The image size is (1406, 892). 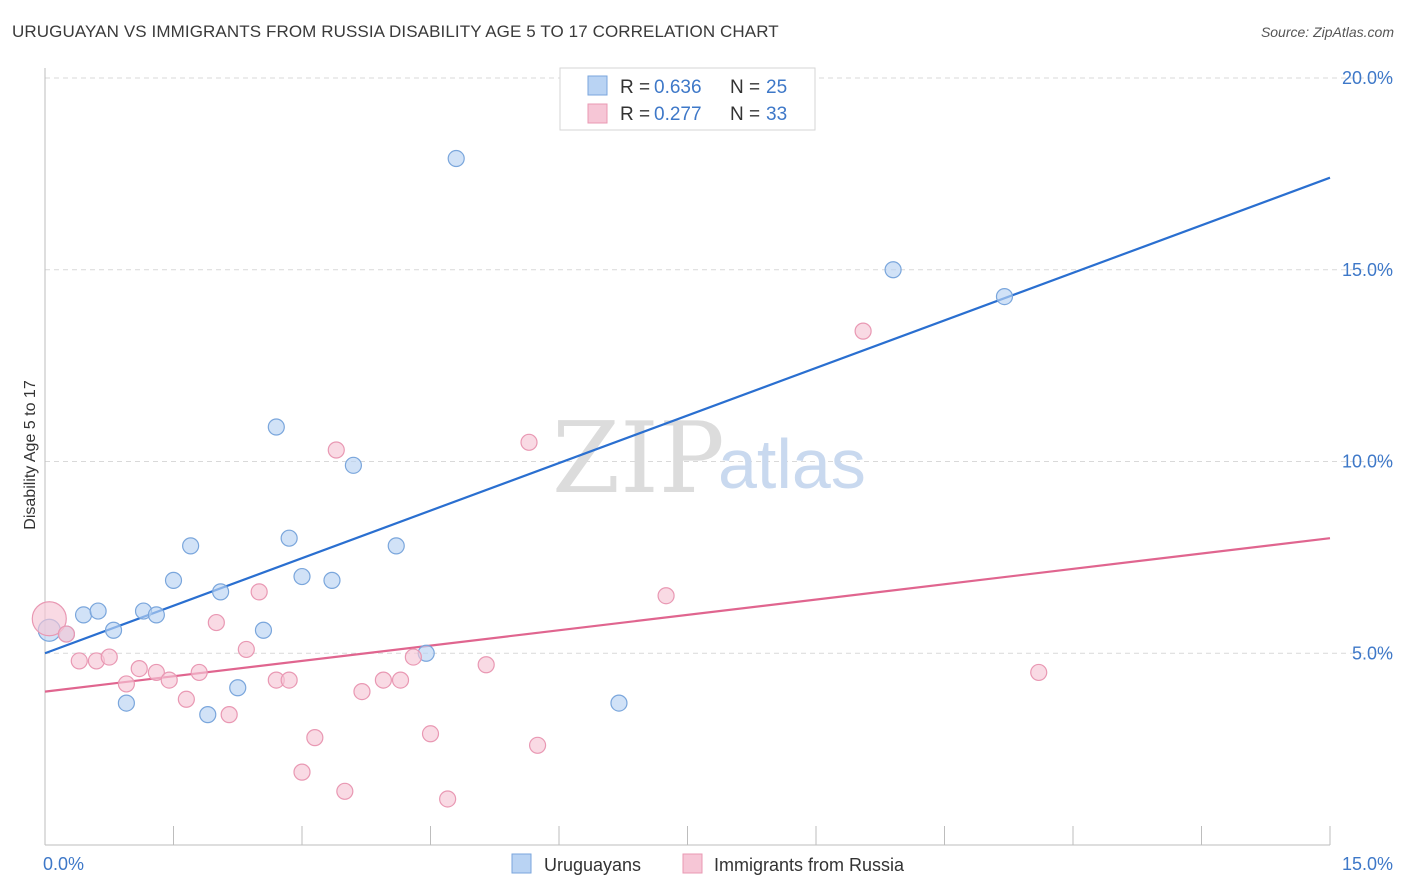 What do you see at coordinates (592, 865) in the screenshot?
I see `bottom-legend-uruguayans: Uruguayans` at bounding box center [592, 865].